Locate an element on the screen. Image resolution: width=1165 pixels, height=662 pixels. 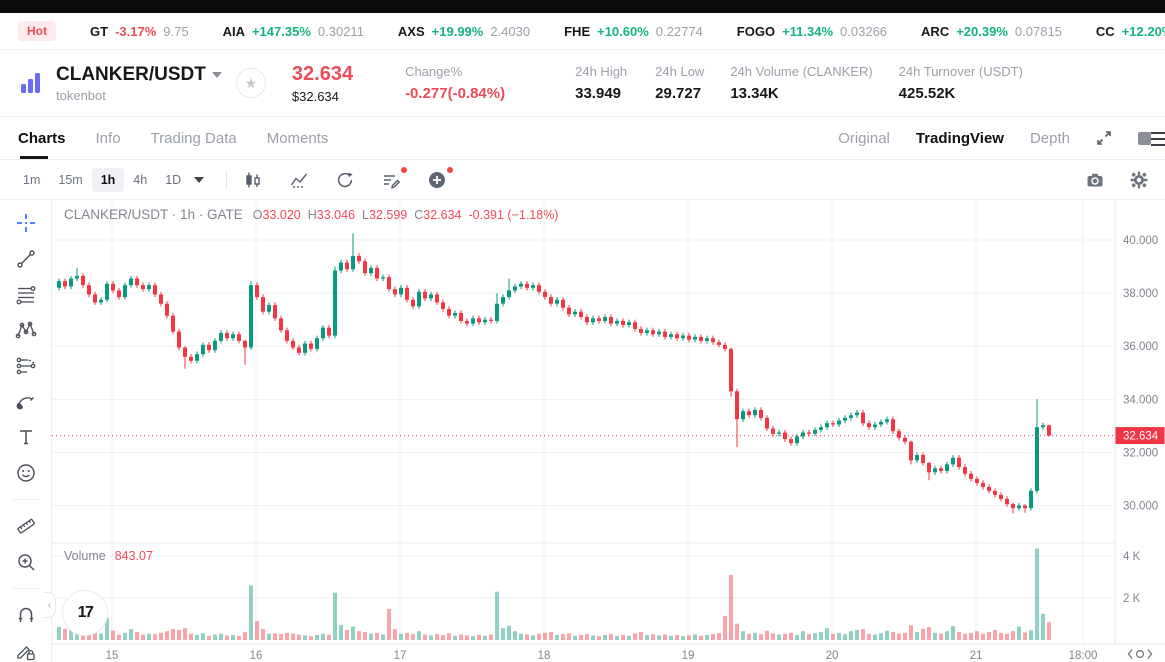
magnet-icon is located at coordinates (25, 615).